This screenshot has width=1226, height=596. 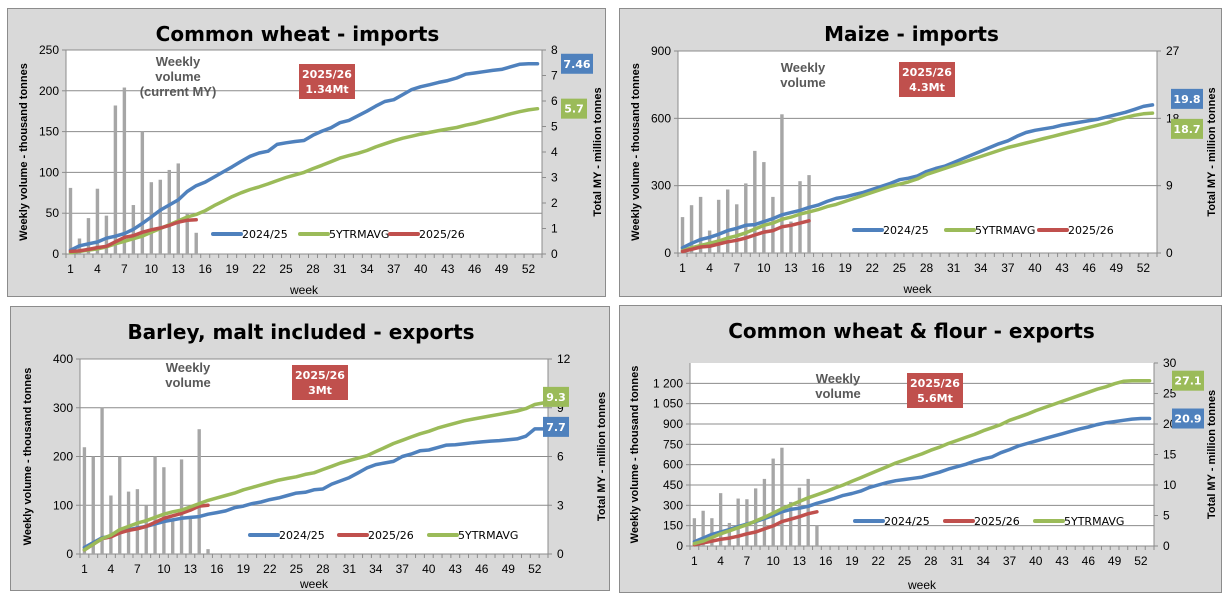 What do you see at coordinates (1212, 454) in the screenshot?
I see `y-right-axis-title: Total MY - million tonnes` at bounding box center [1212, 454].